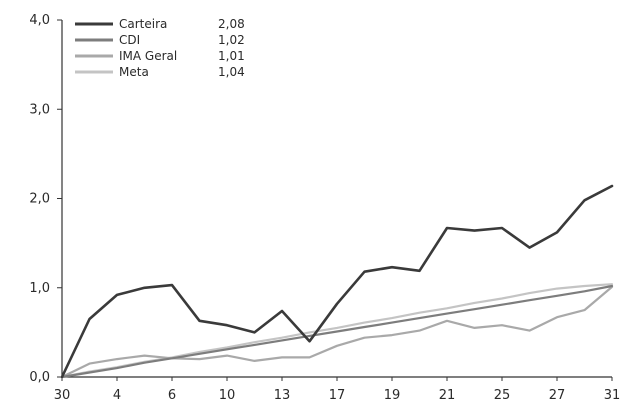 The height and width of the screenshot is (408, 626). I want to click on x-tick-label: 27, so click(557, 395).